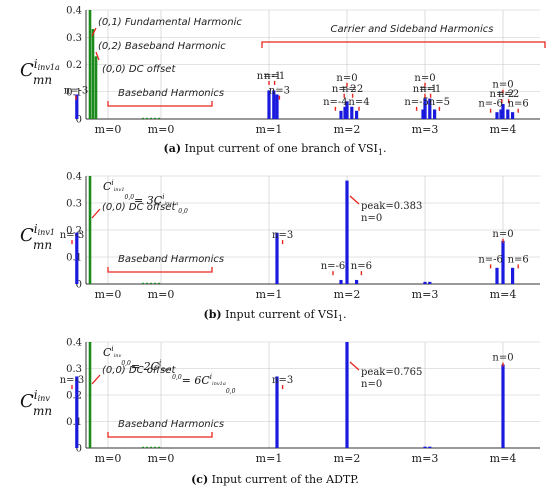 This screenshot has height=490, width=550. What do you see at coordinates (171, 259) in the screenshot?
I see `baseband-label: Baseband Harmonics` at bounding box center [171, 259].